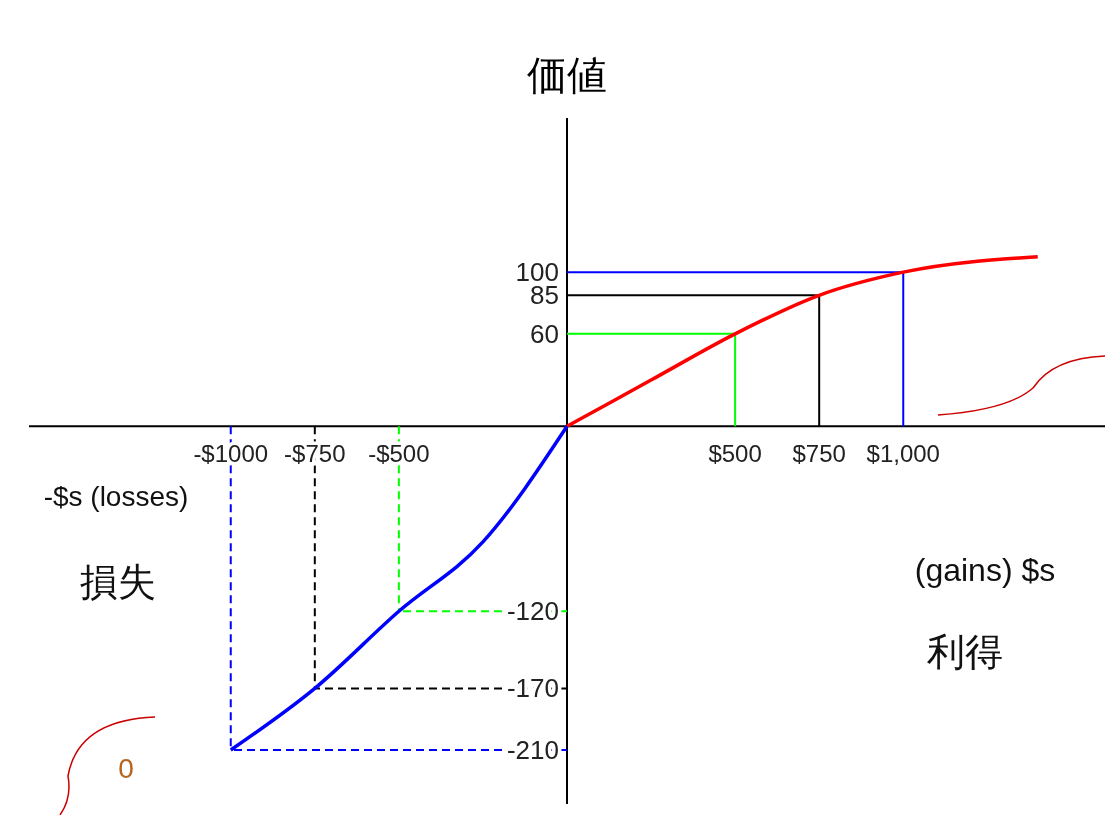 The image size is (1113, 823). Describe the element at coordinates (116, 497) in the screenshot. I see `annotation: -$s (losses)` at that location.